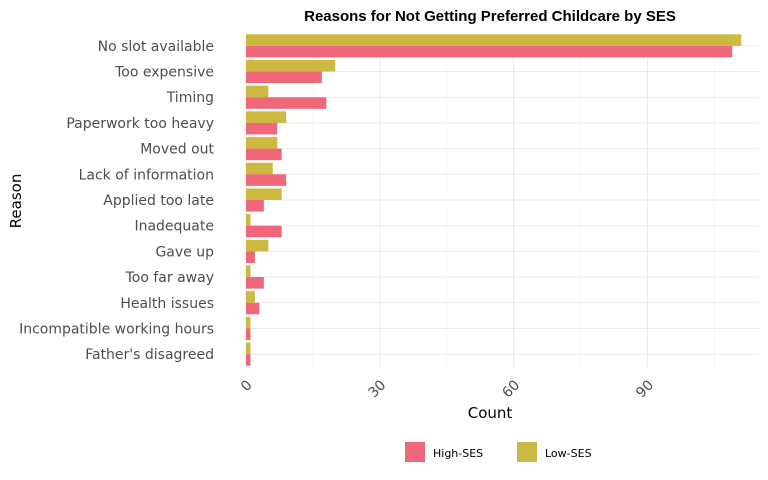 Image resolution: width=768 pixels, height=480 pixels. What do you see at coordinates (16, 201) in the screenshot?
I see `y-axis-title: Reason` at bounding box center [16, 201].